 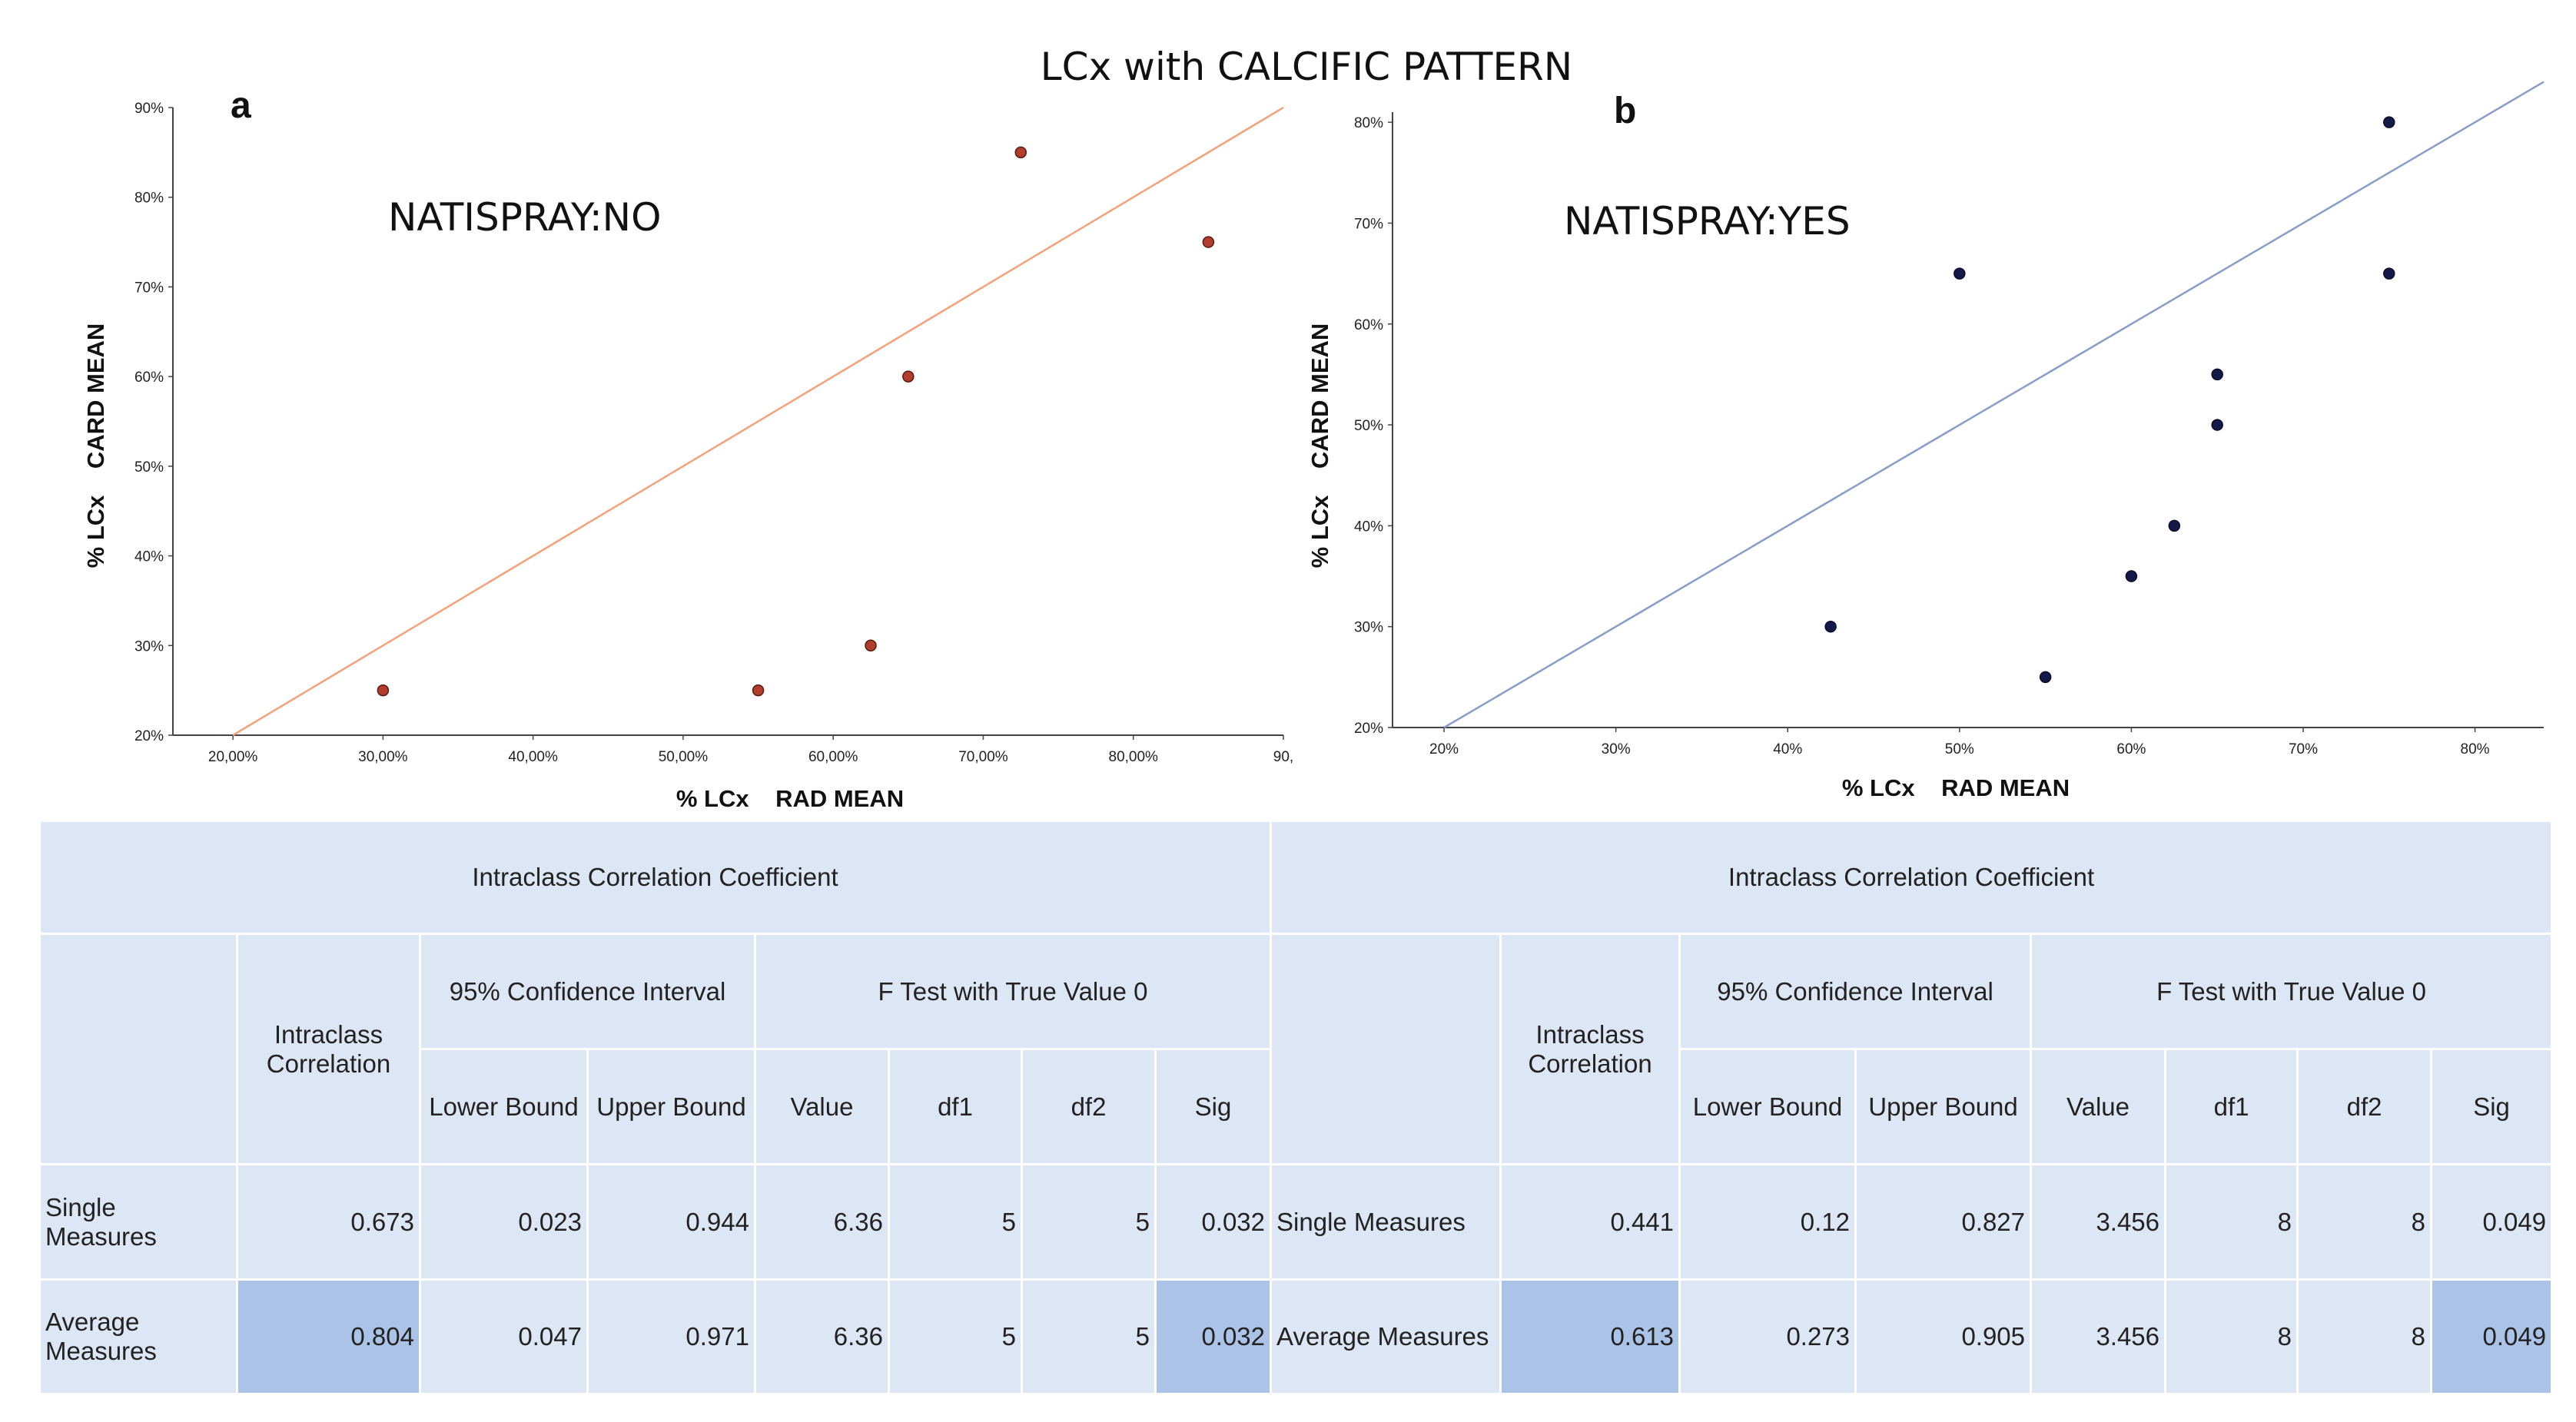 I want to click on y-tick-label-a: 40%, so click(x=149, y=557).